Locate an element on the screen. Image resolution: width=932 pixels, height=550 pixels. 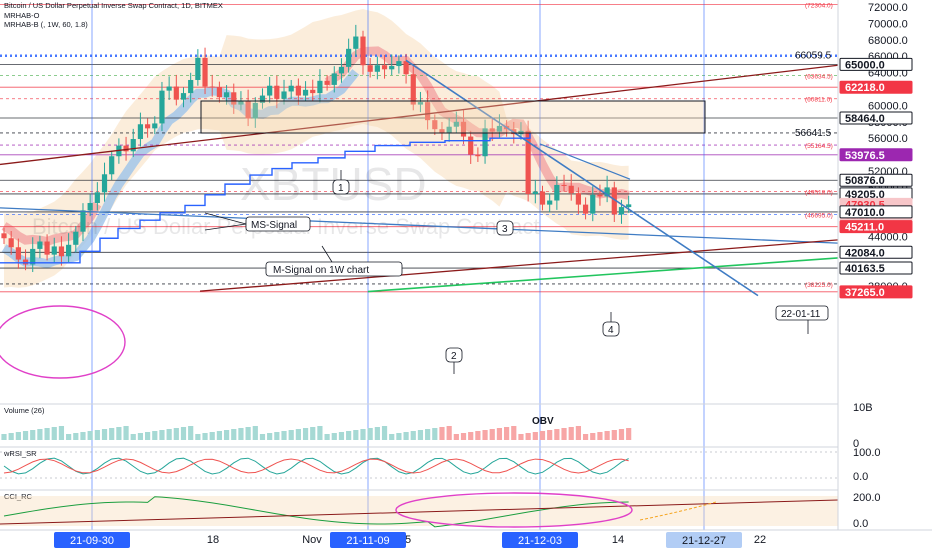
wave-4-text: 4 is located at coordinates (611, 330).